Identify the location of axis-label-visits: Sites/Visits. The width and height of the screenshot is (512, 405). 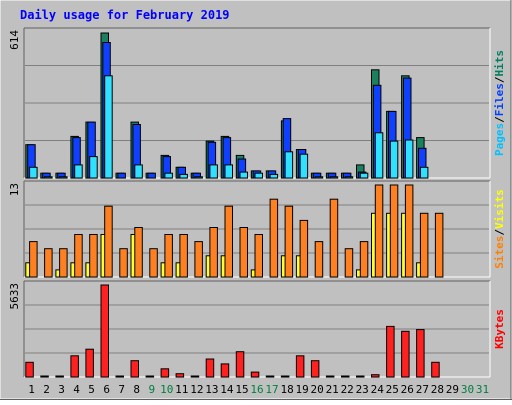
(499, 229).